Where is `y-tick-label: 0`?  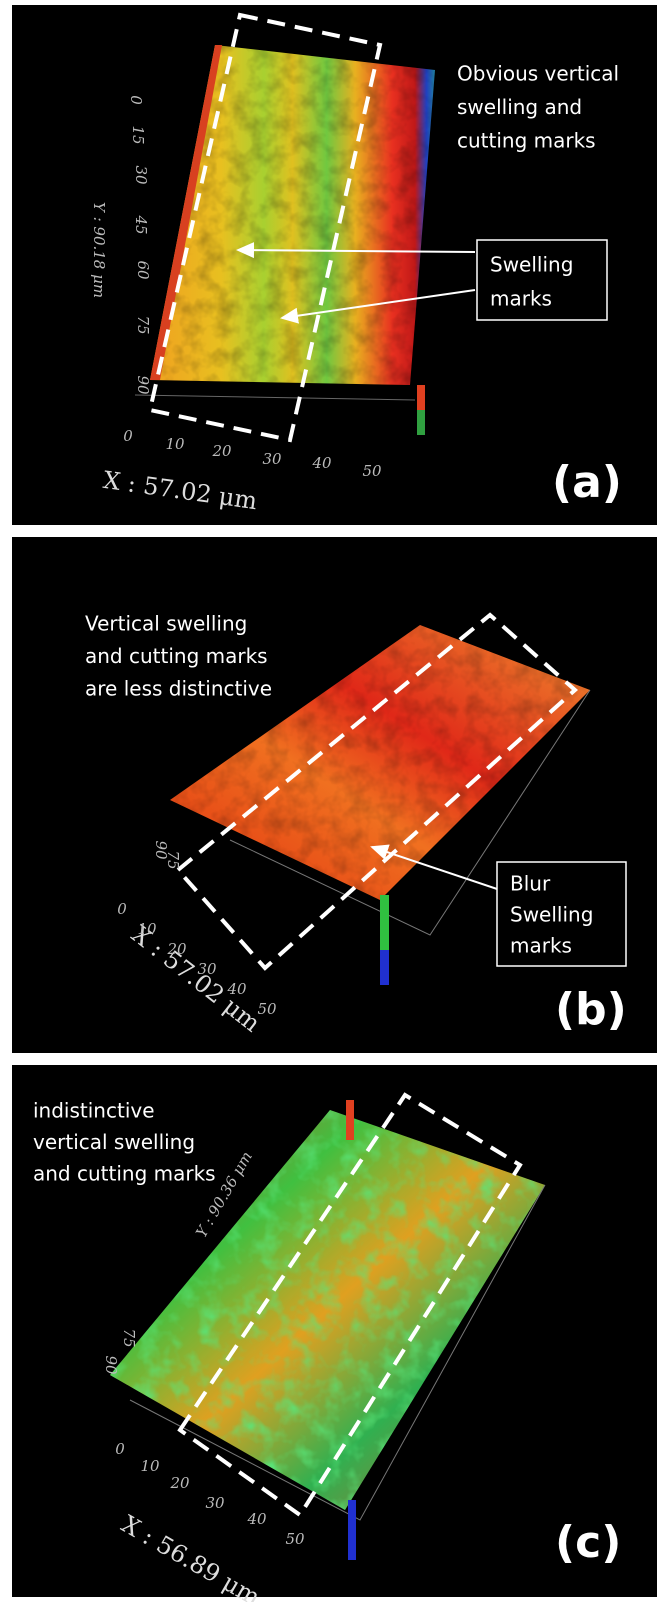
y-tick-label: 0 is located at coordinates (136, 100).